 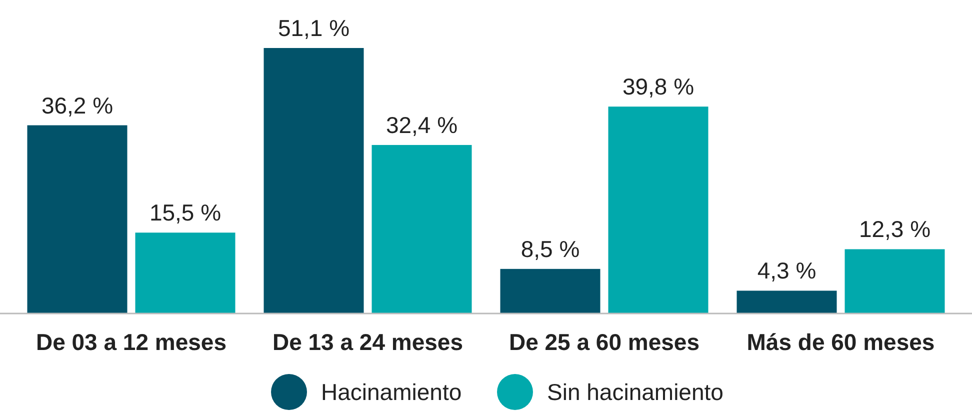 What do you see at coordinates (840, 342) in the screenshot?
I see `x-tick-label: Más de 60 meses` at bounding box center [840, 342].